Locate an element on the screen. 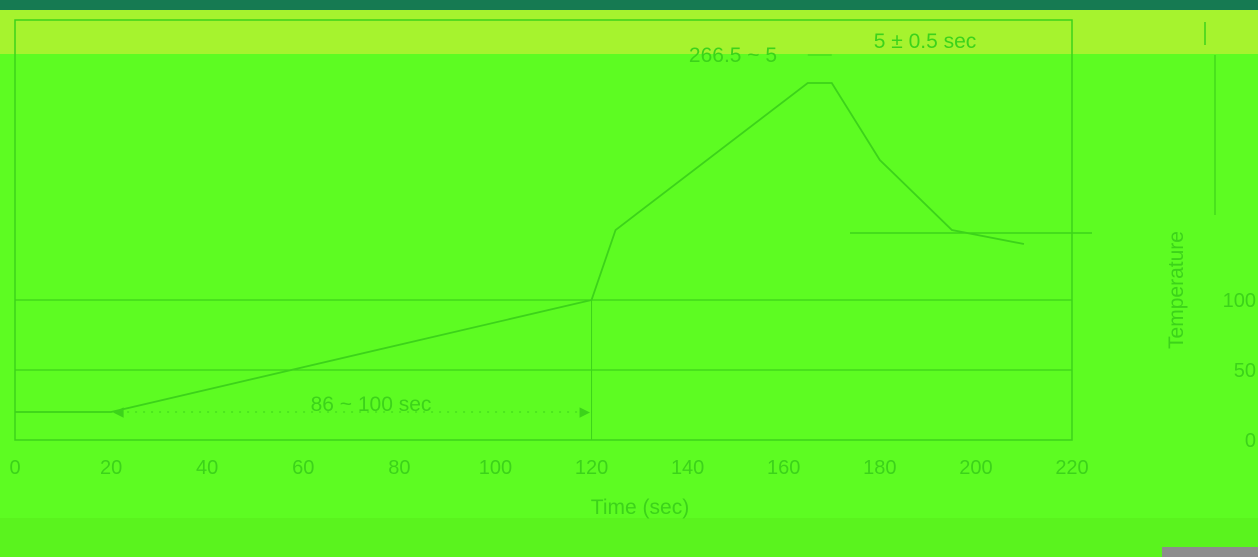 Image resolution: width=1258 pixels, height=557 pixels. top-strip is located at coordinates (629, 5).